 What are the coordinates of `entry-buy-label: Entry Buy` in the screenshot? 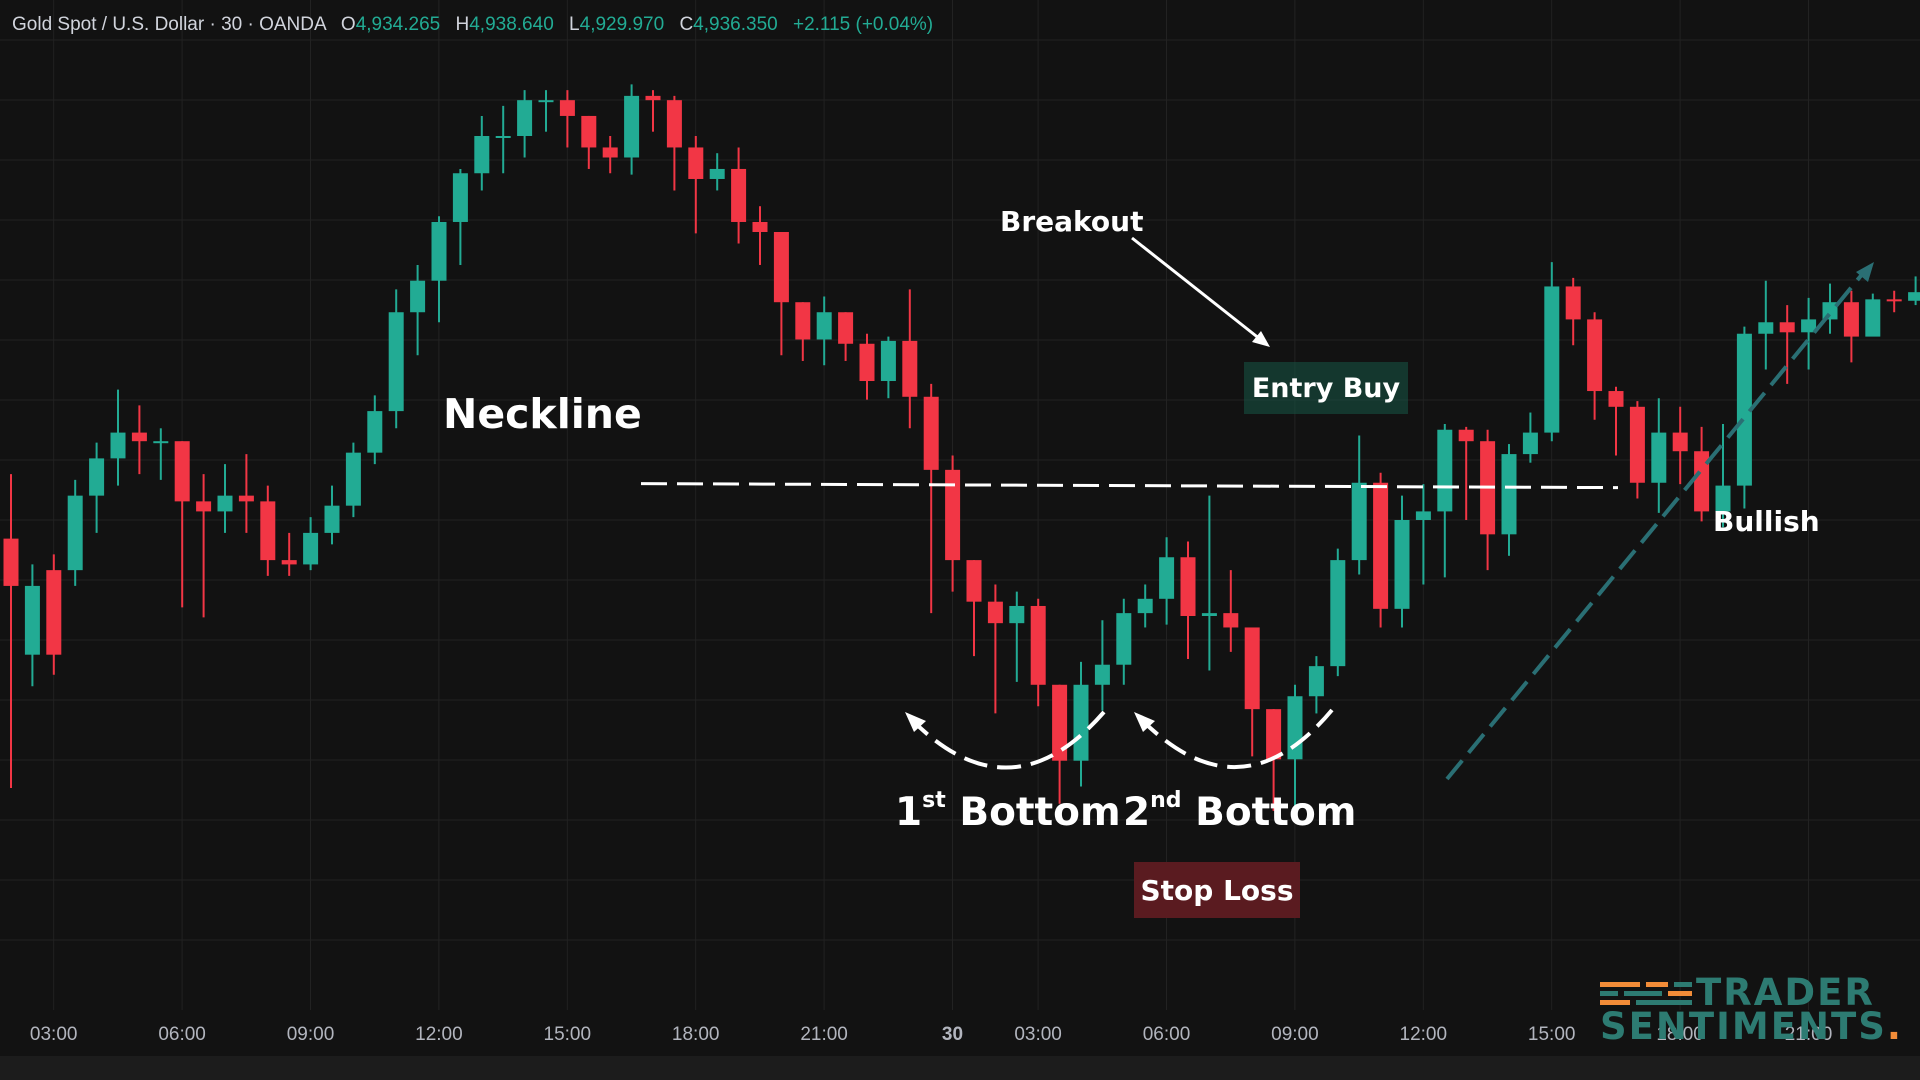 It's located at (1326, 388).